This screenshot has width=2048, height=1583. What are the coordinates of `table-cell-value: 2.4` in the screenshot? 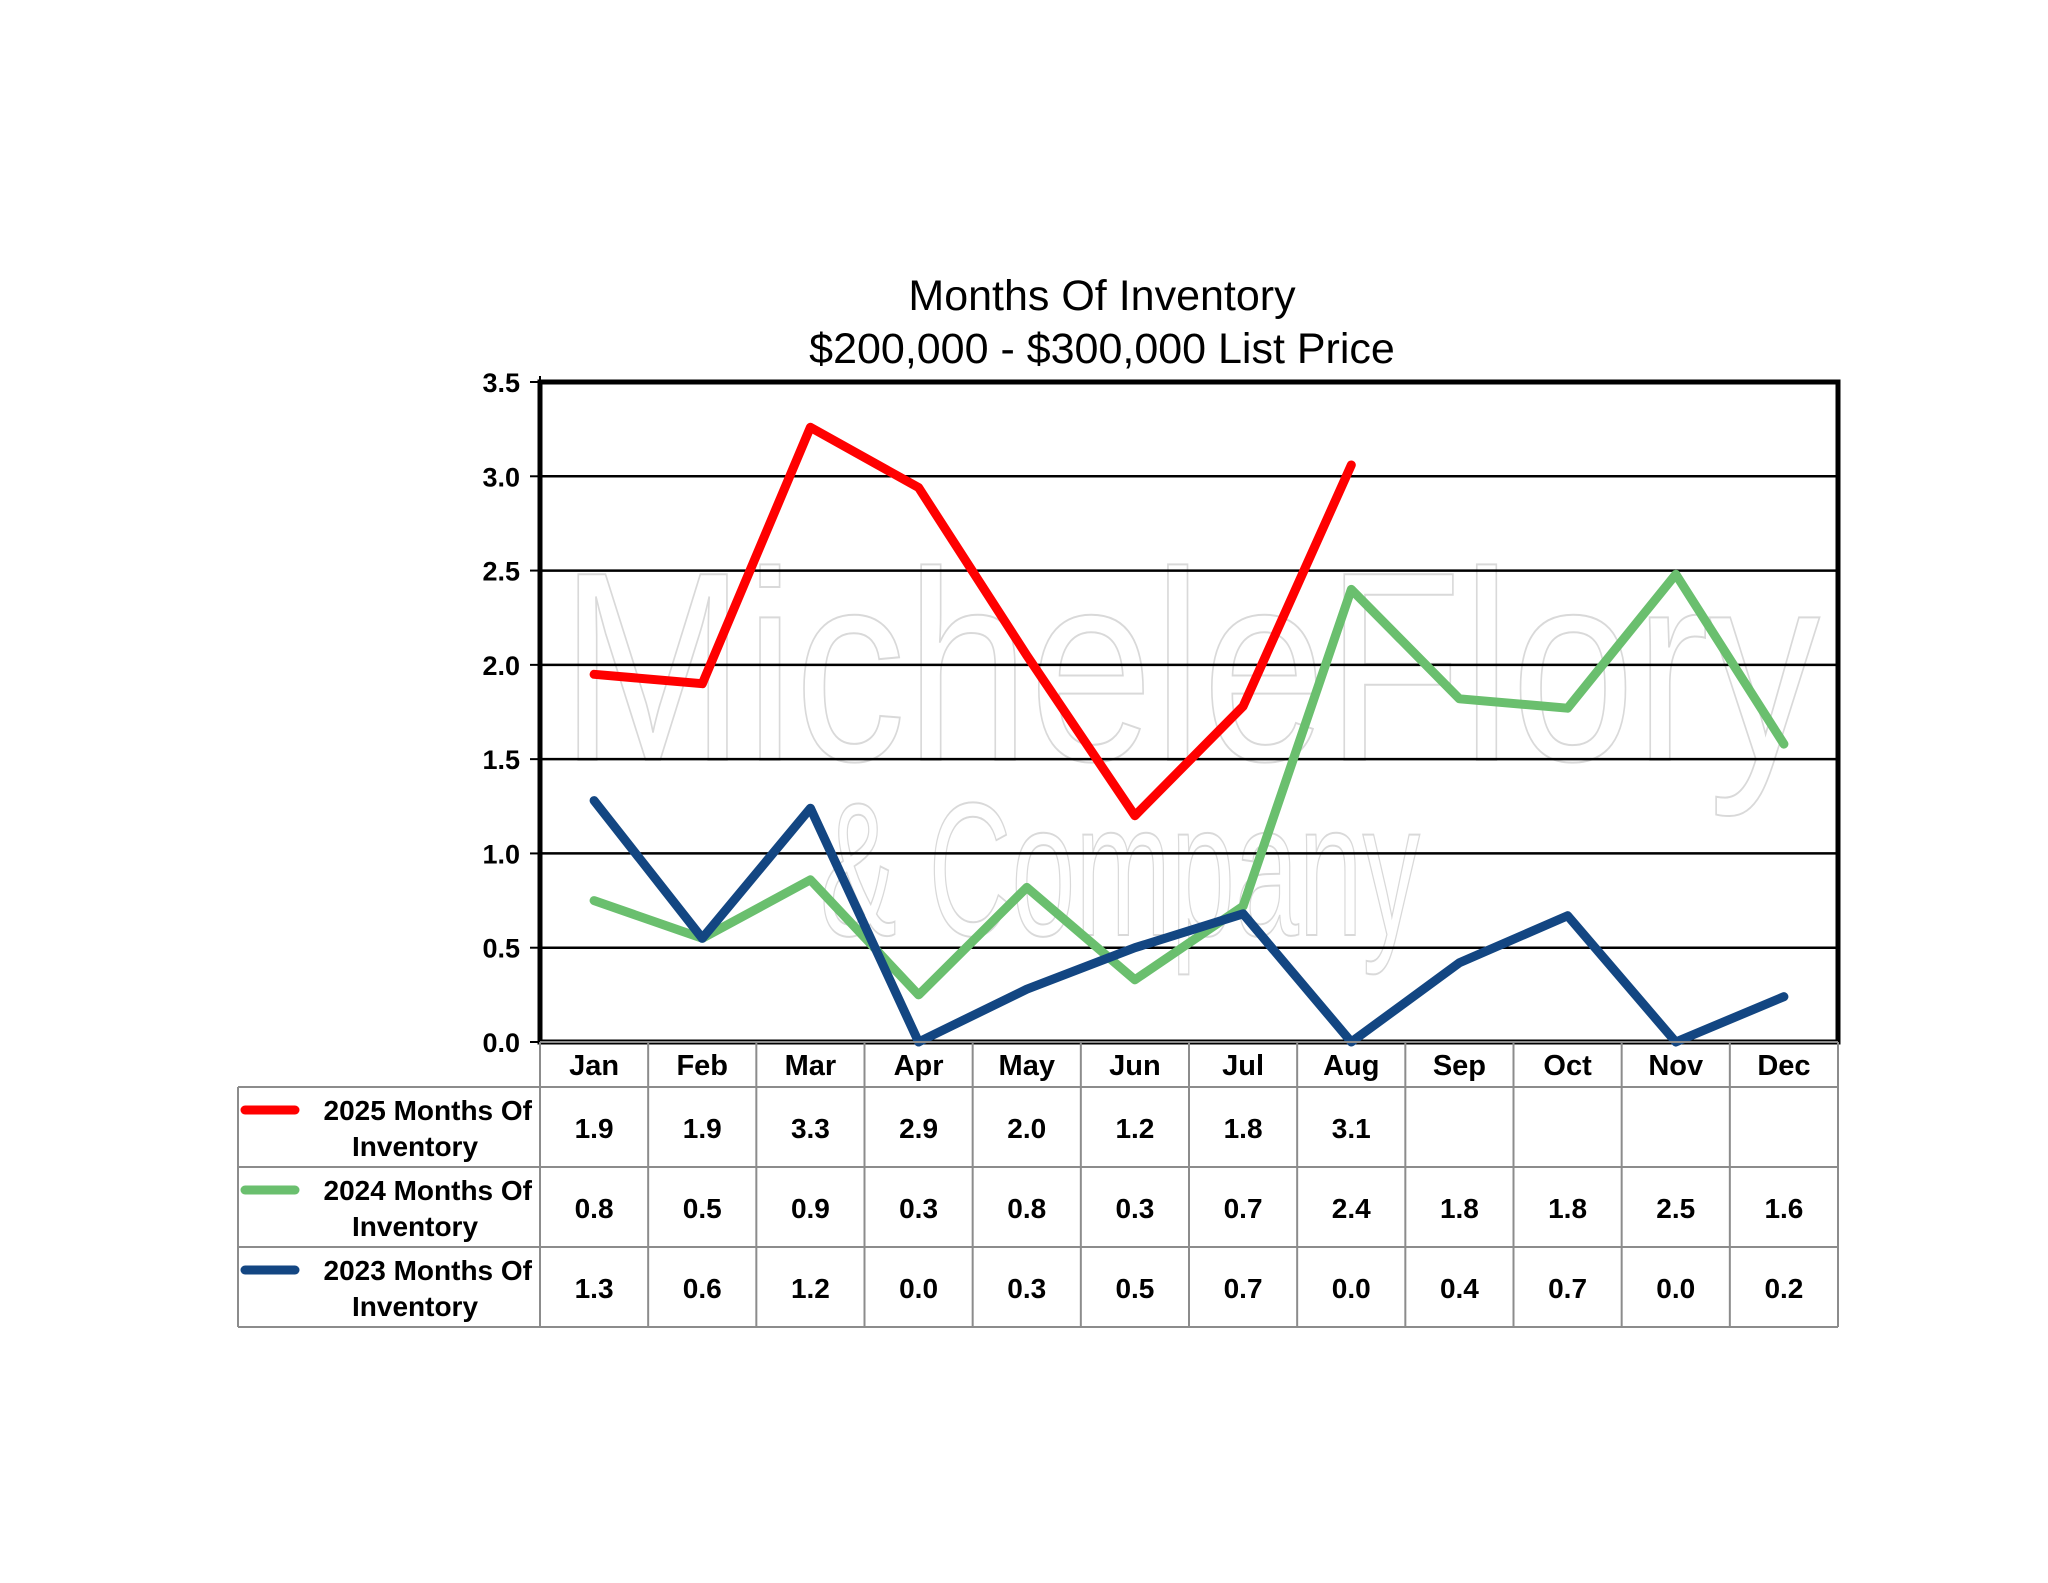 It's located at (1351, 1208).